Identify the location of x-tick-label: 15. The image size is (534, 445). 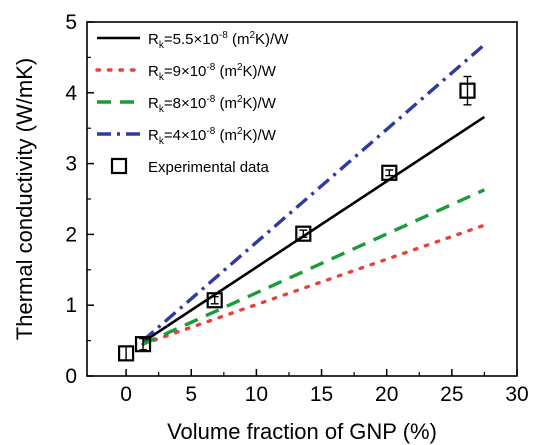
(321, 394).